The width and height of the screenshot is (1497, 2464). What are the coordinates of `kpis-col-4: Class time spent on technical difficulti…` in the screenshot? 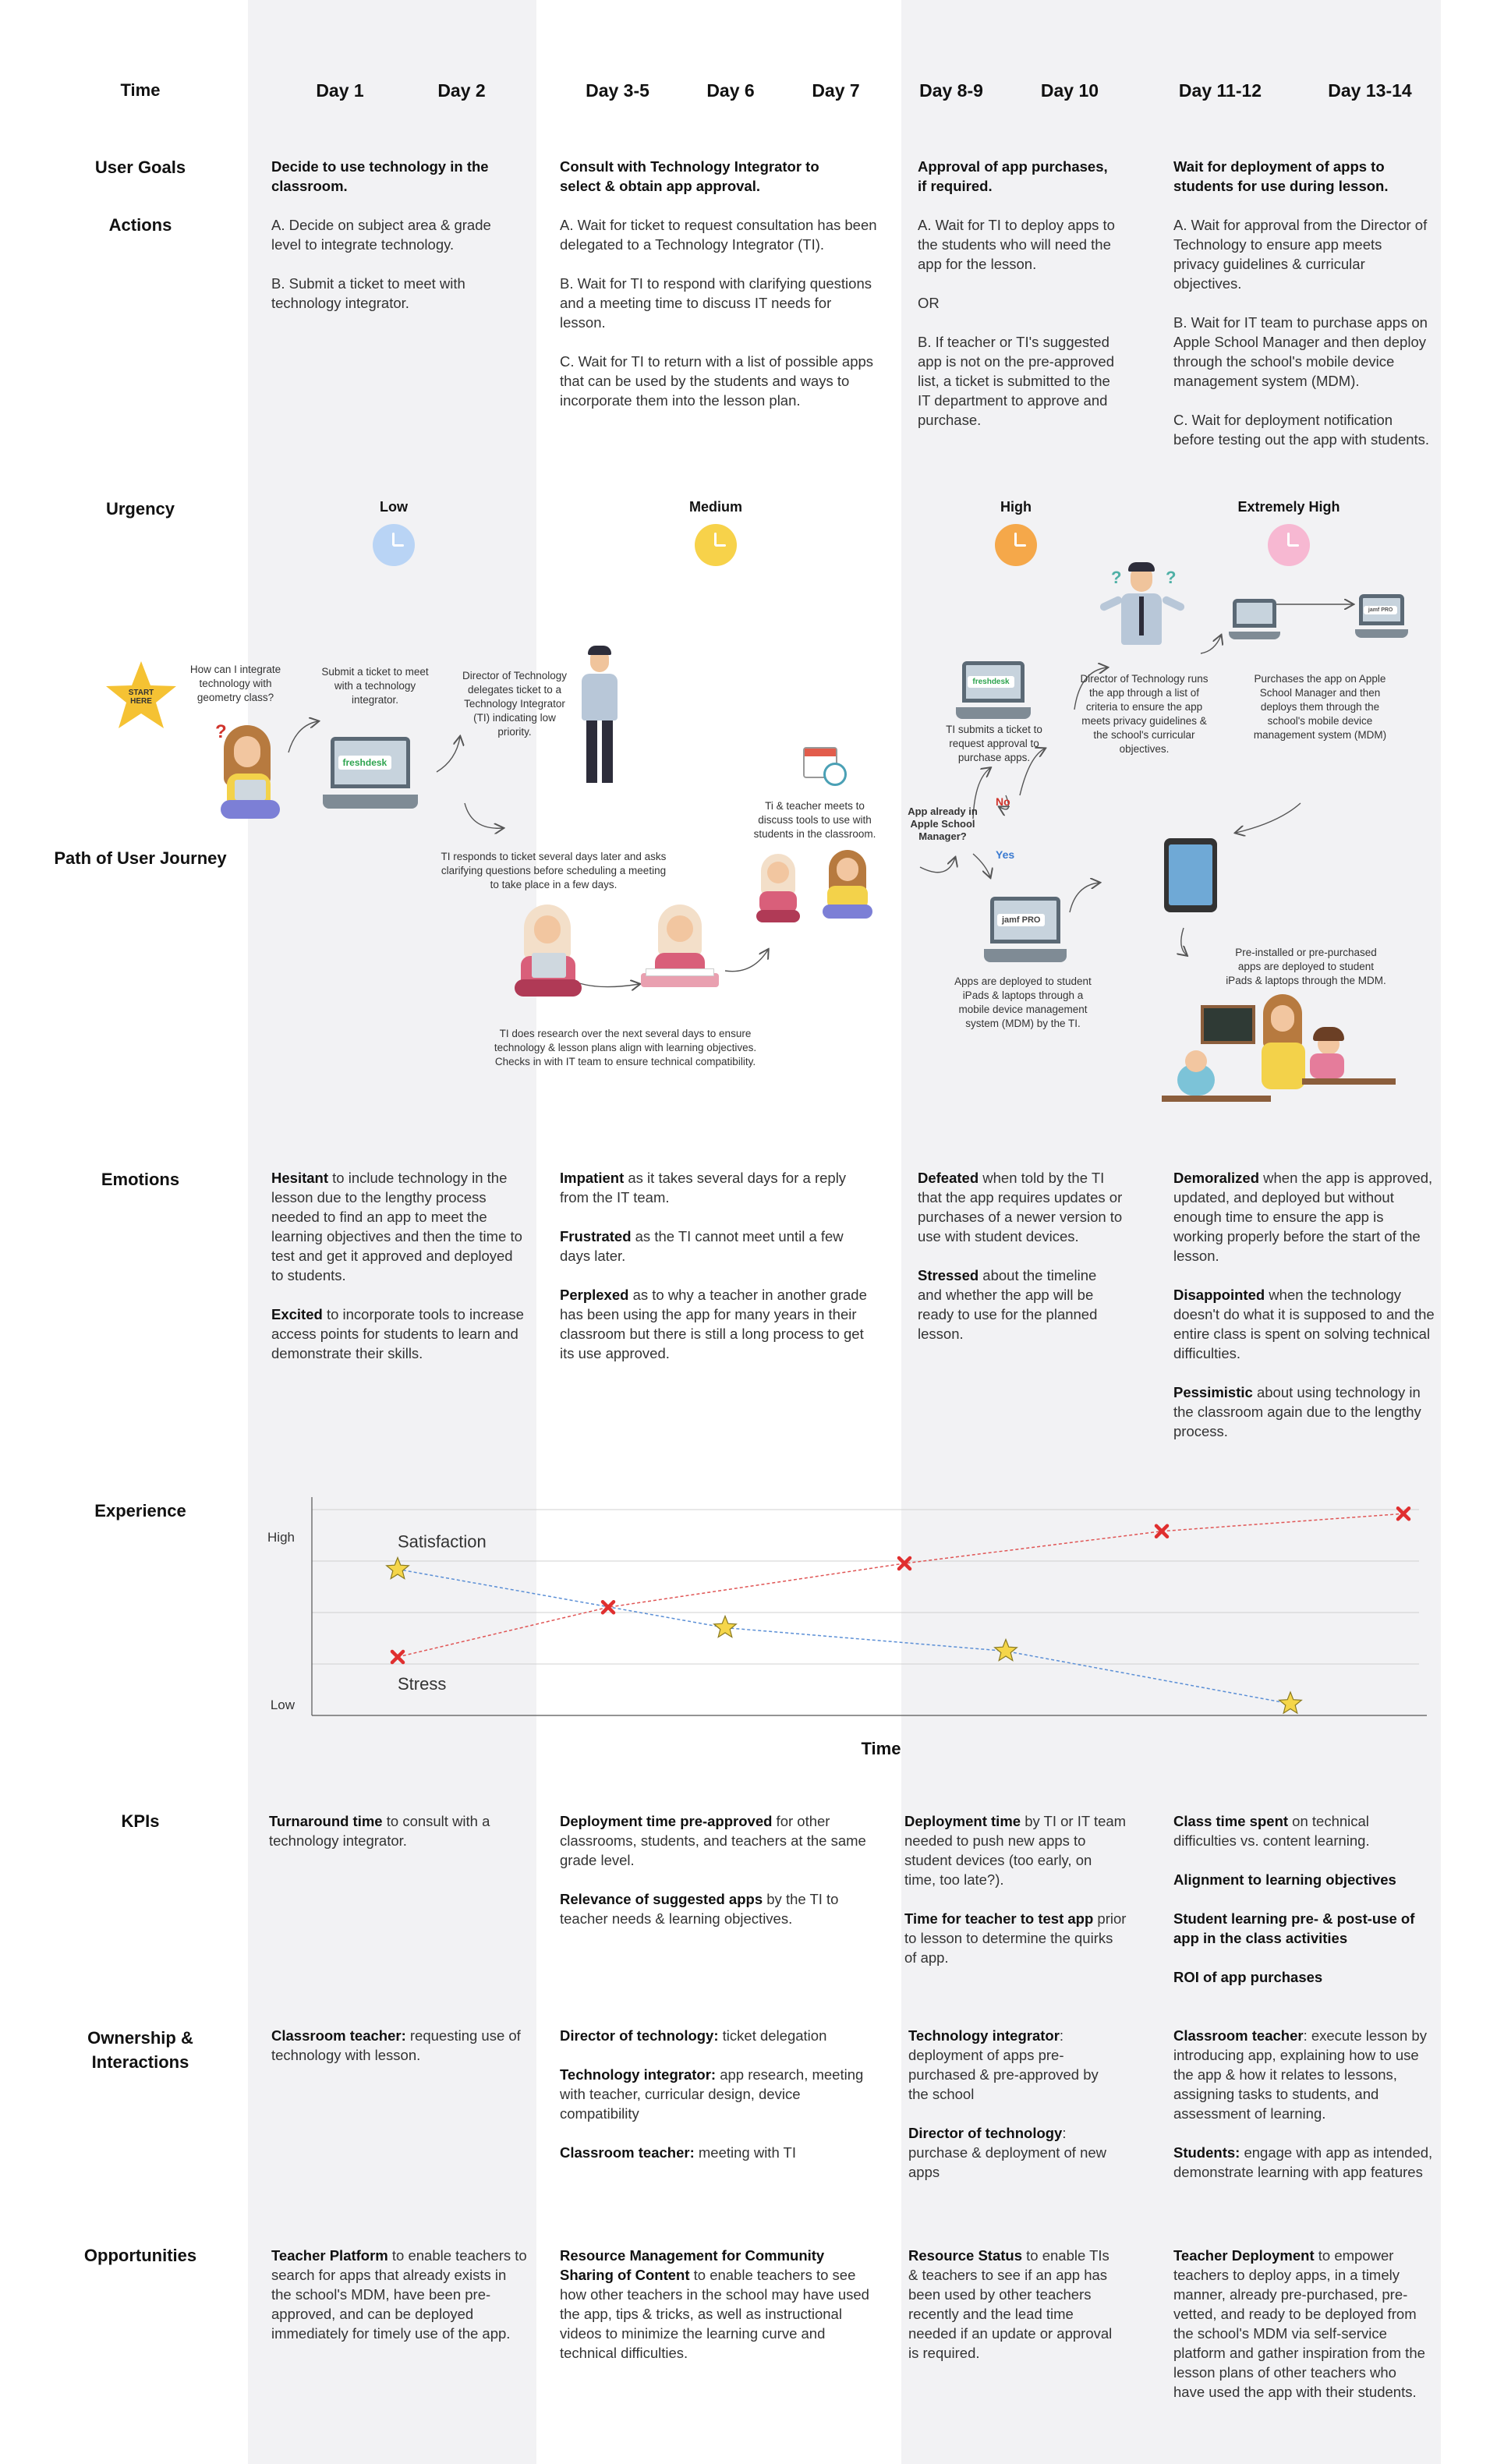 It's located at (1304, 1909).